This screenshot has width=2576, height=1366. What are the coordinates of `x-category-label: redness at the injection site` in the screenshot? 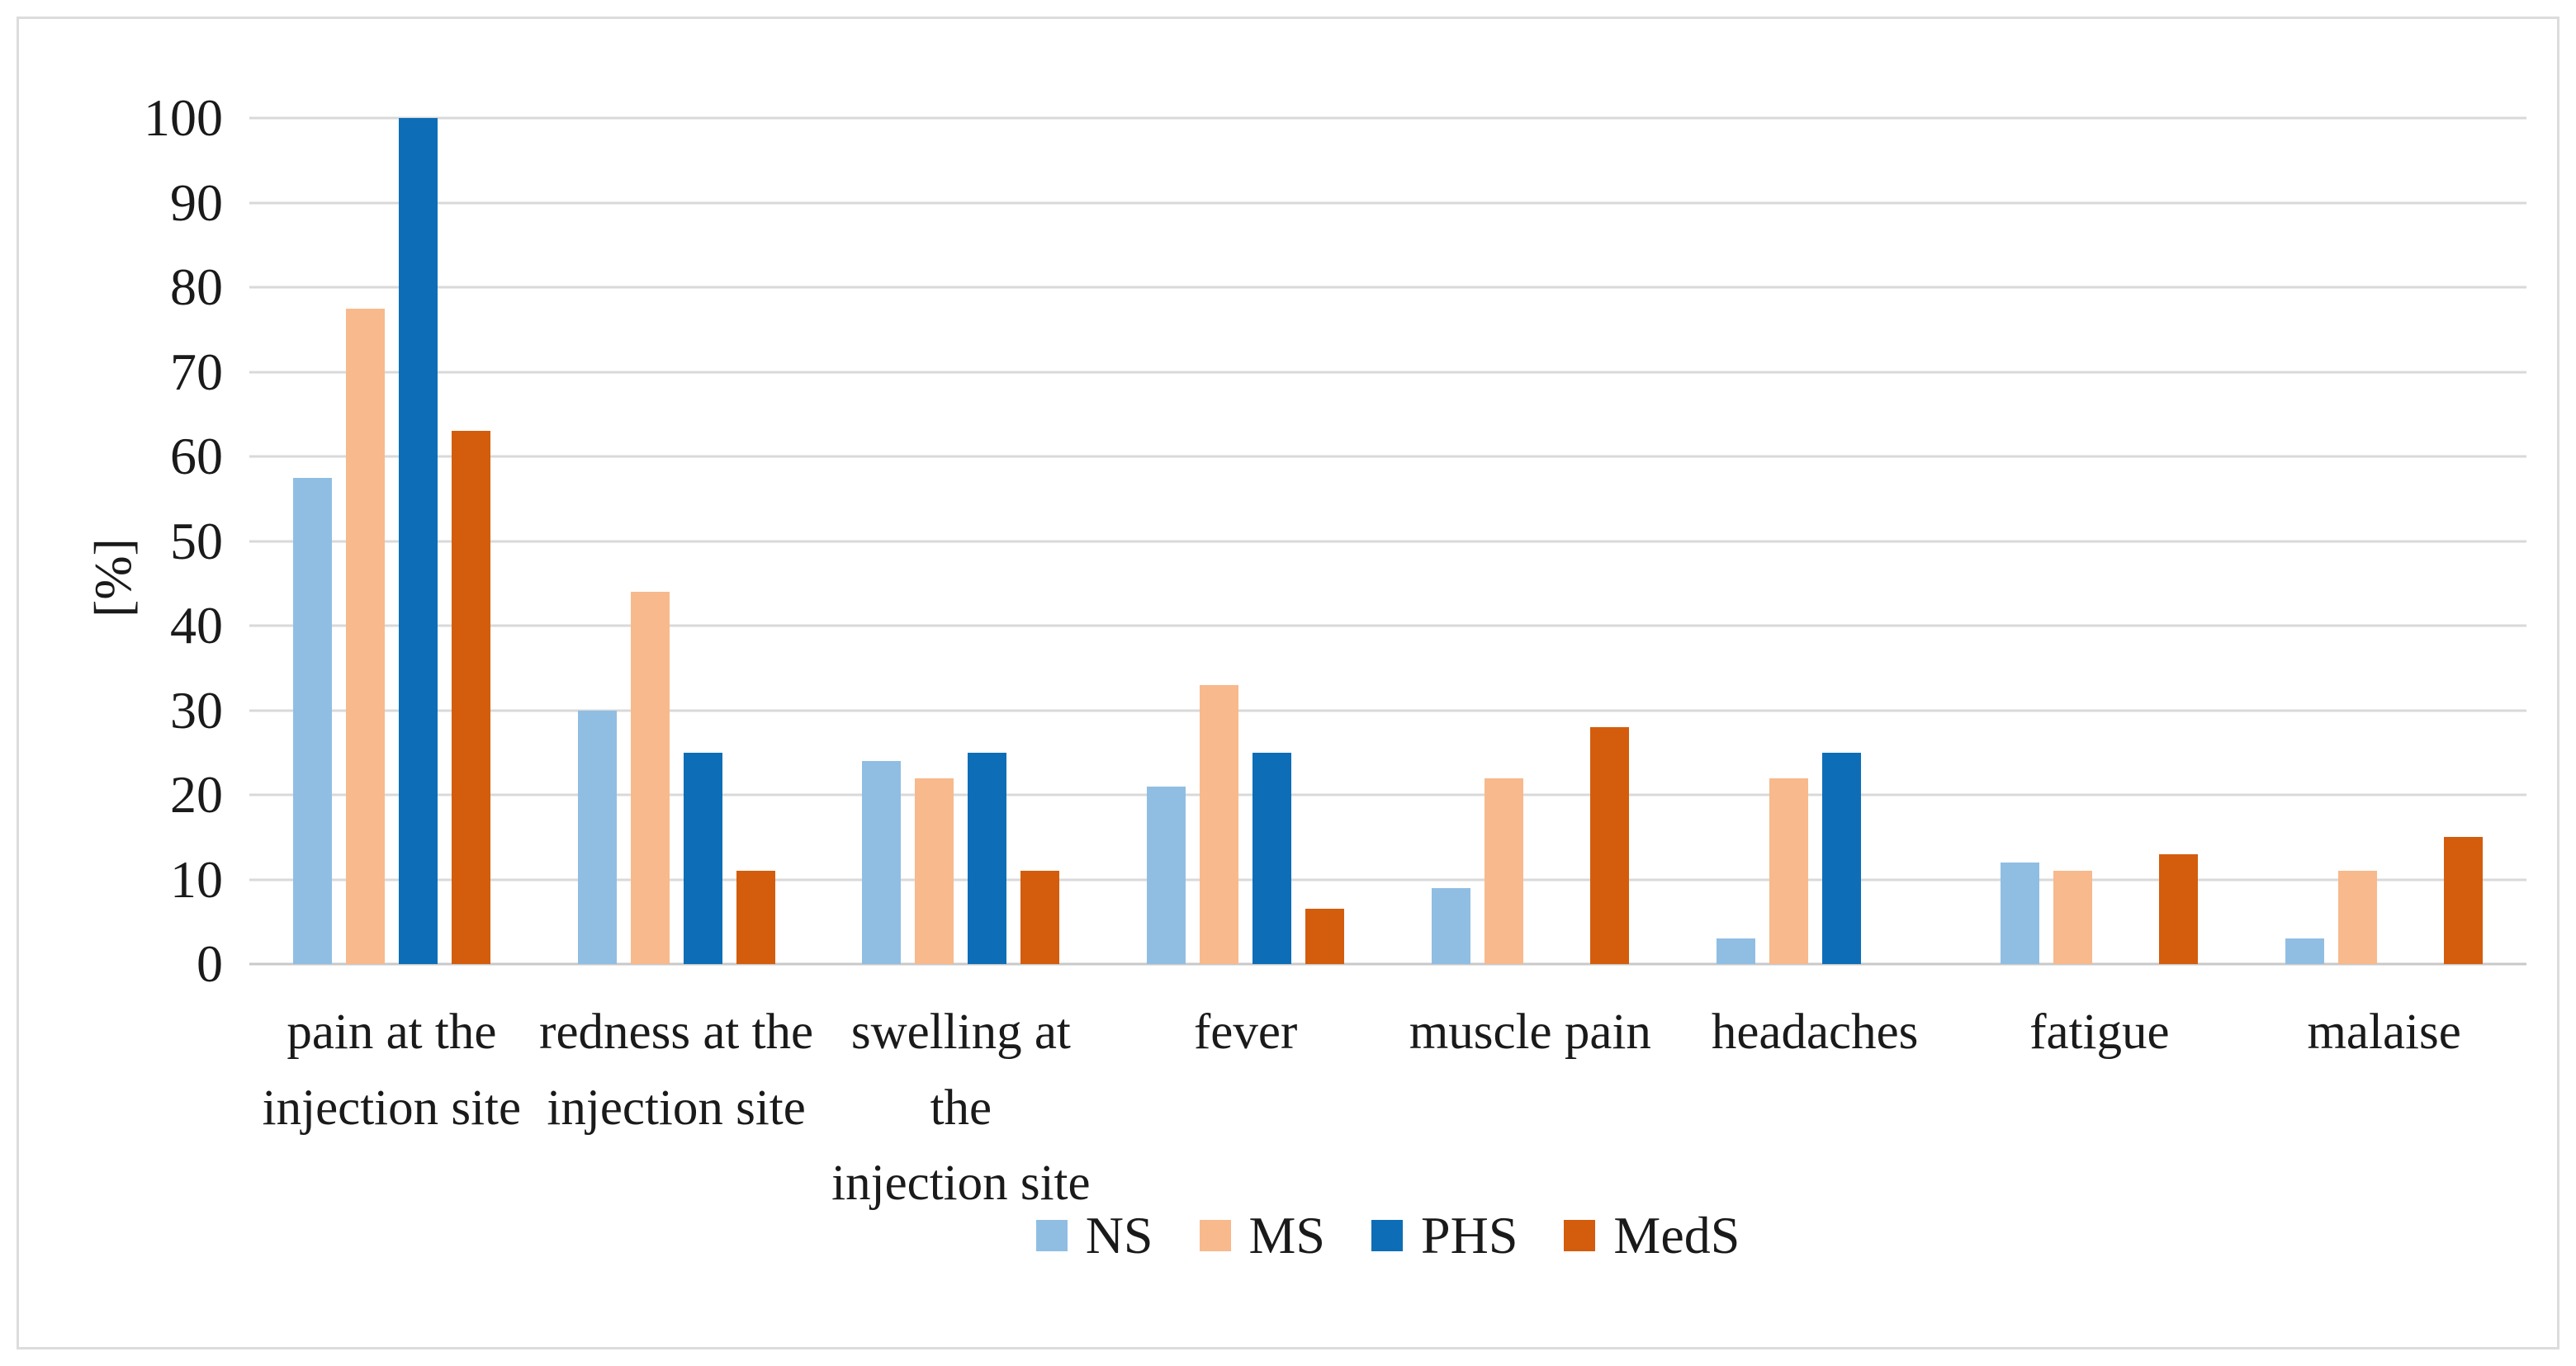 It's located at (676, 1070).